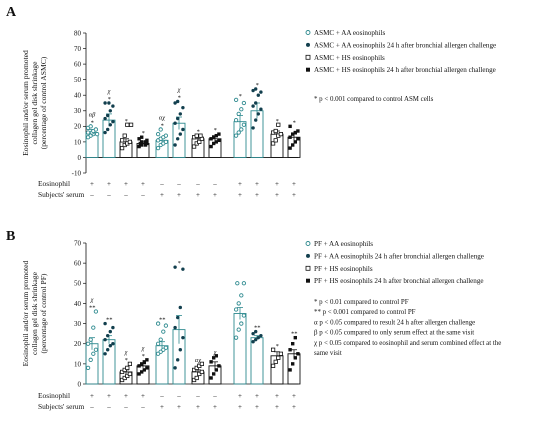 Image resolution: width=550 pixels, height=423 pixels. I want to click on y-tick-label: 0, so click(80, 384).